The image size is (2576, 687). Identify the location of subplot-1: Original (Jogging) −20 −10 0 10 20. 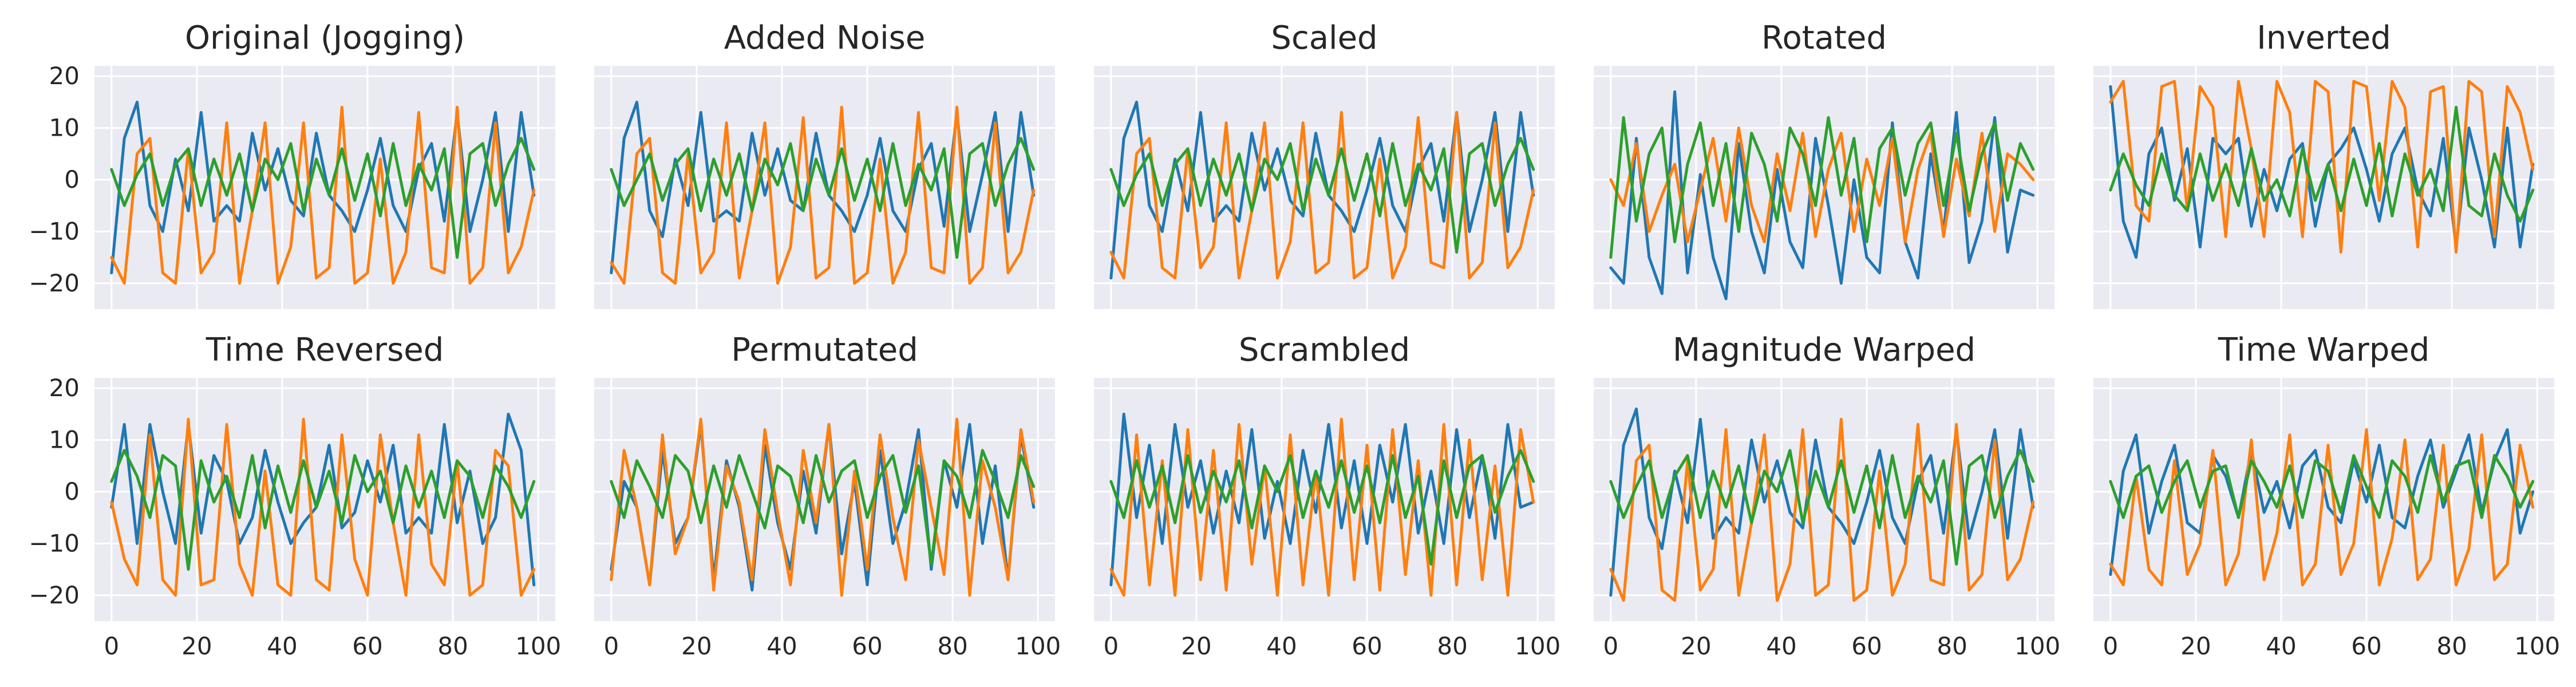
(292, 164).